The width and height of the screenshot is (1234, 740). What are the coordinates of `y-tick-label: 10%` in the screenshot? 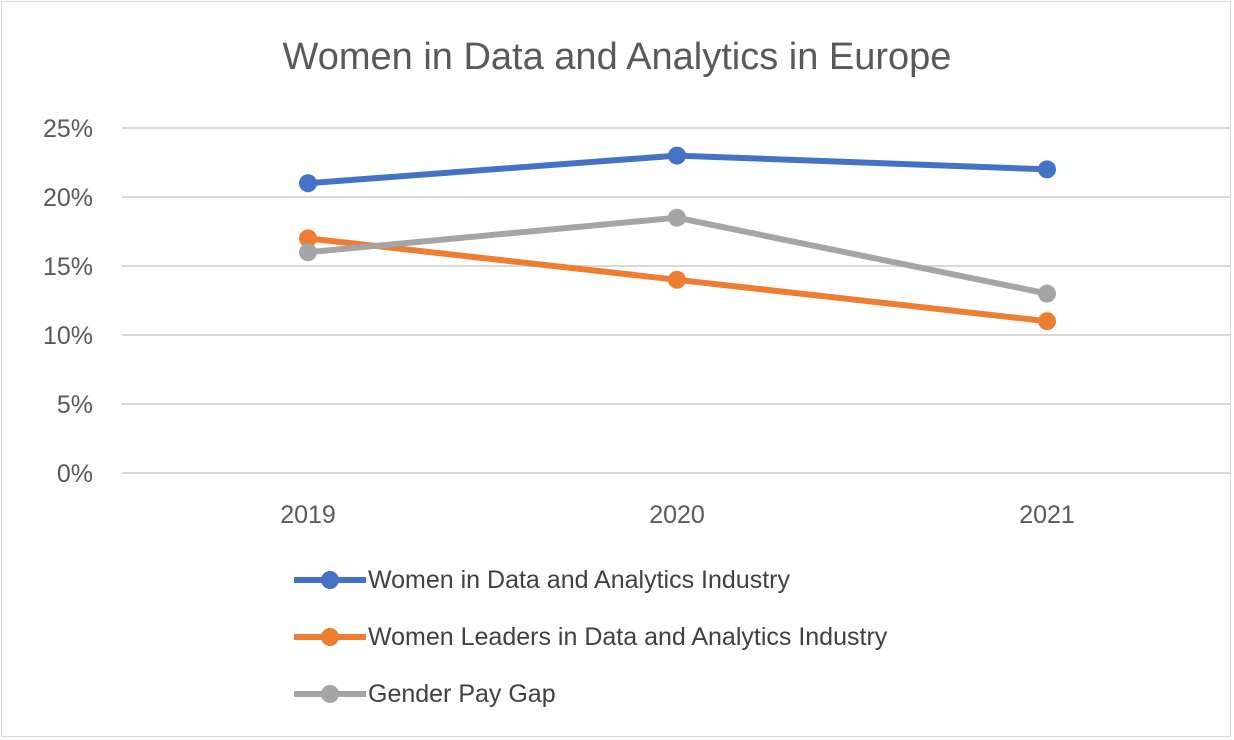 It's located at (68, 336).